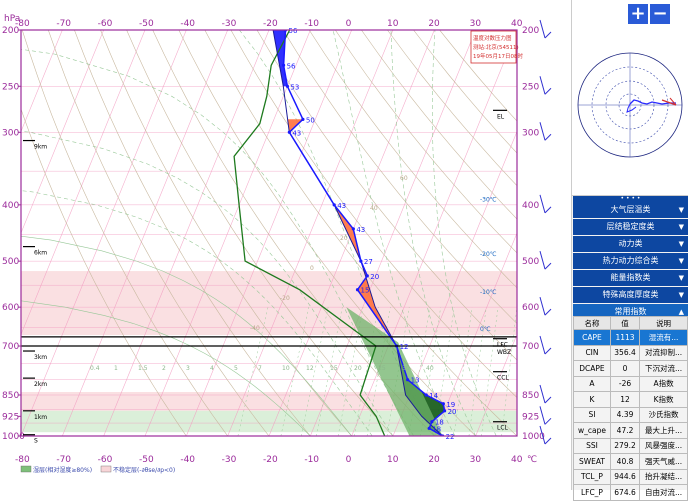 Image resolution: width=688 pixels, height=501 pixels. I want to click on isotherm-label: -10℃, so click(488, 292).